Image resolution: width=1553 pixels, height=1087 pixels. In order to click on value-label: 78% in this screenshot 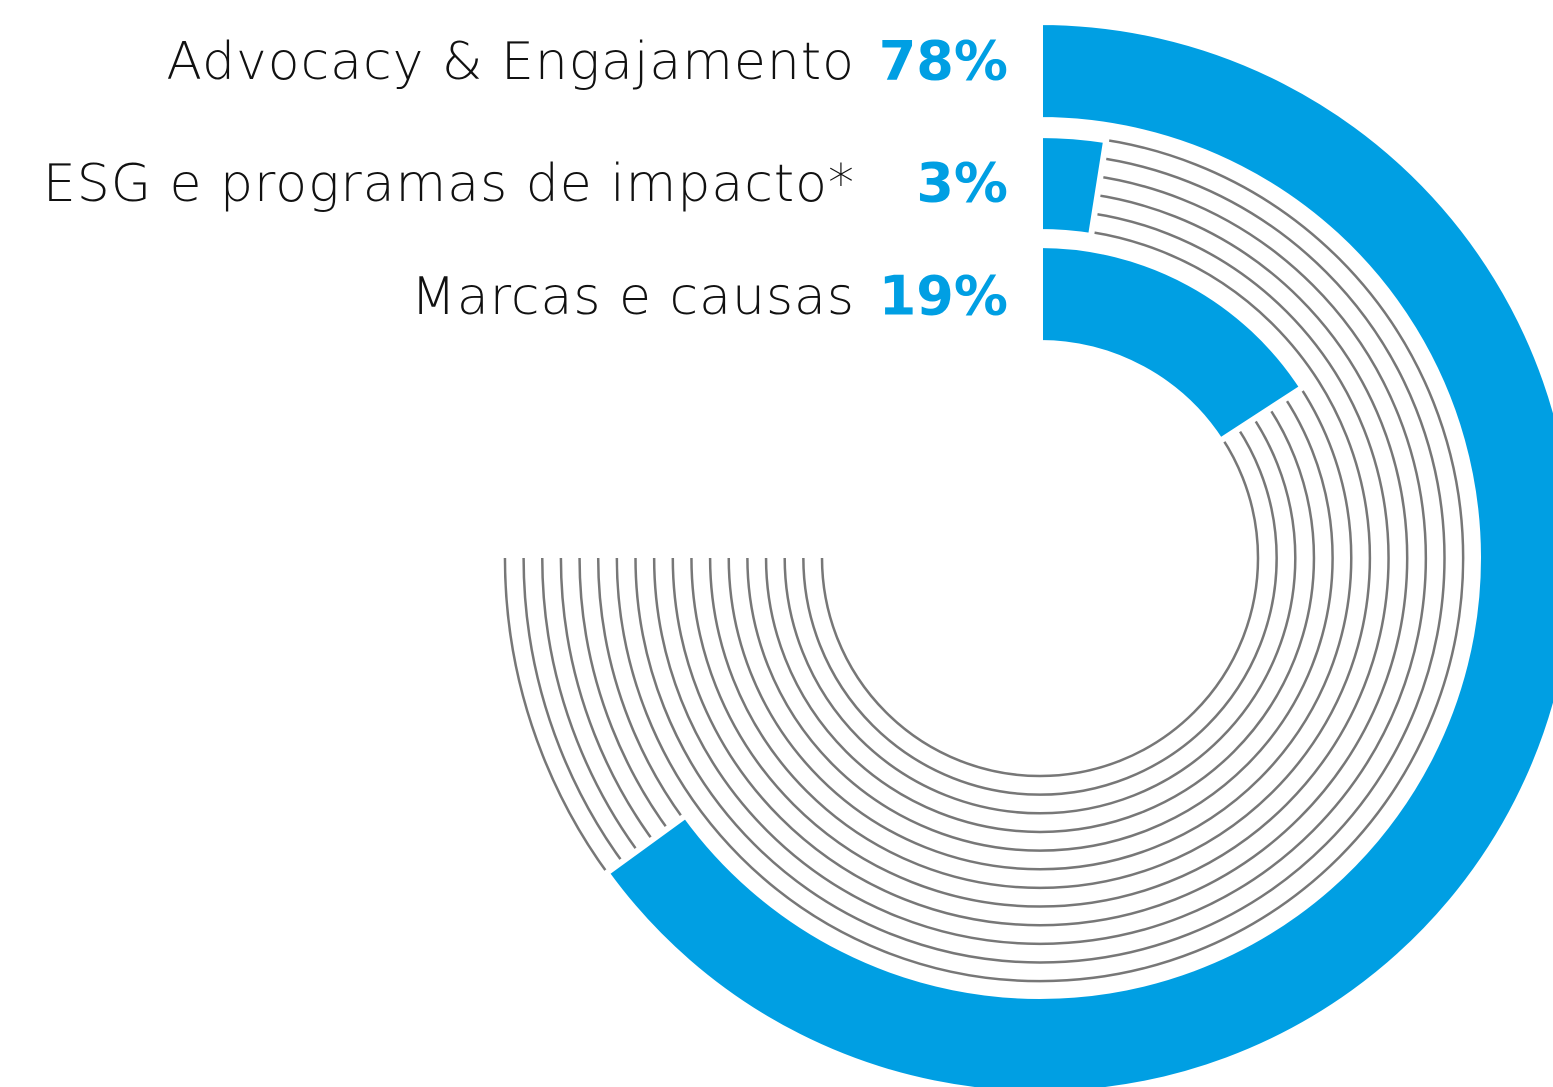, I will do `click(943, 61)`.